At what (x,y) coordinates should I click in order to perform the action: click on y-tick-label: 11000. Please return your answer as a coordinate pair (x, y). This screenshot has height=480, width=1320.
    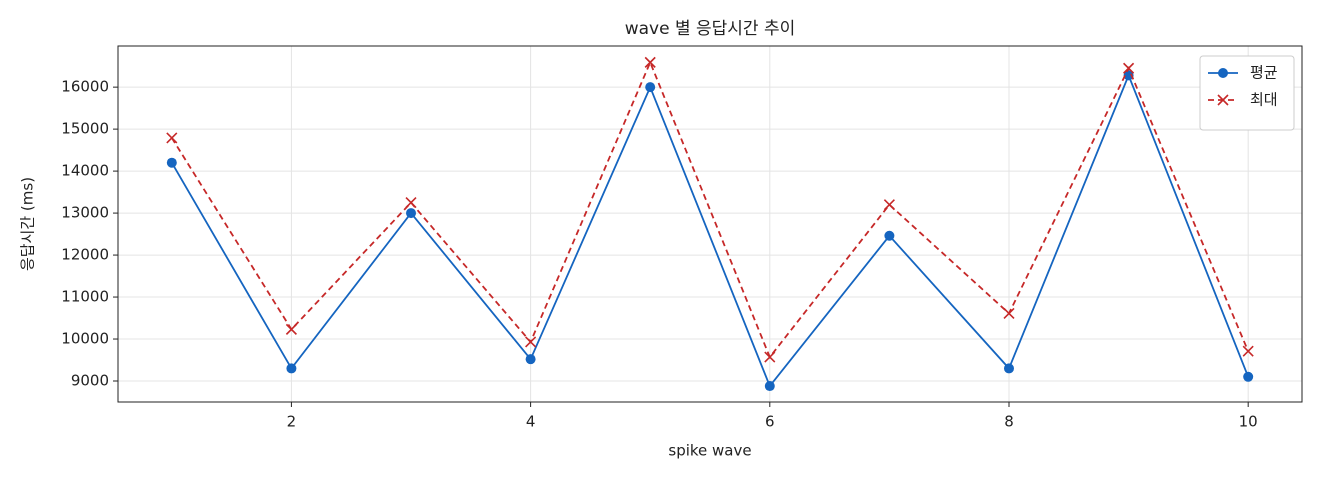
    Looking at the image, I should click on (85, 297).